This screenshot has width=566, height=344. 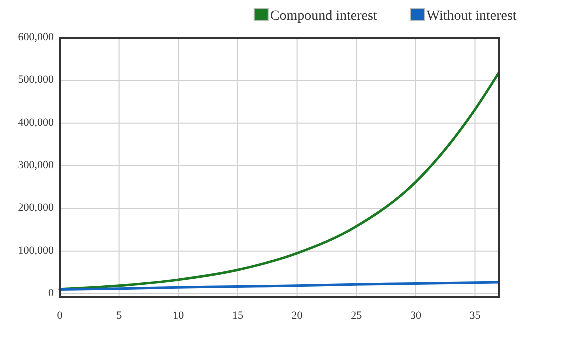 I want to click on y-tick-label: 500,000, so click(x=36, y=80).